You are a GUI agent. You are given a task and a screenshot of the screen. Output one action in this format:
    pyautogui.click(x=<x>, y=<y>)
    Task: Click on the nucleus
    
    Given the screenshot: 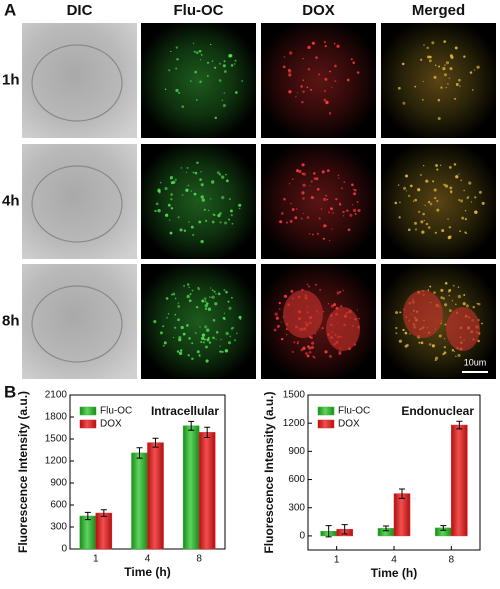 What is the action you would take?
    pyautogui.click(x=303, y=314)
    